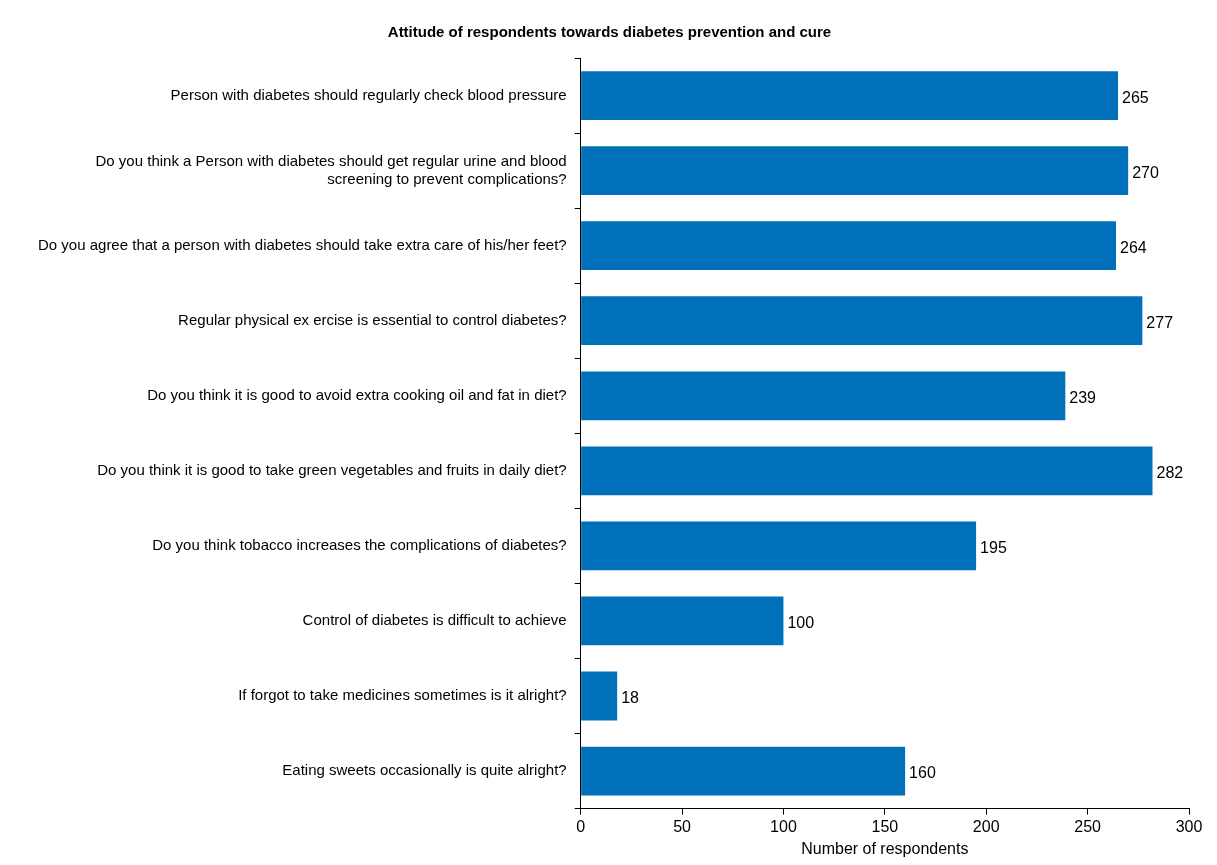 The image size is (1217, 865). I want to click on y-tick-label: Control of diabetes is difficult to achieve, so click(434, 620).